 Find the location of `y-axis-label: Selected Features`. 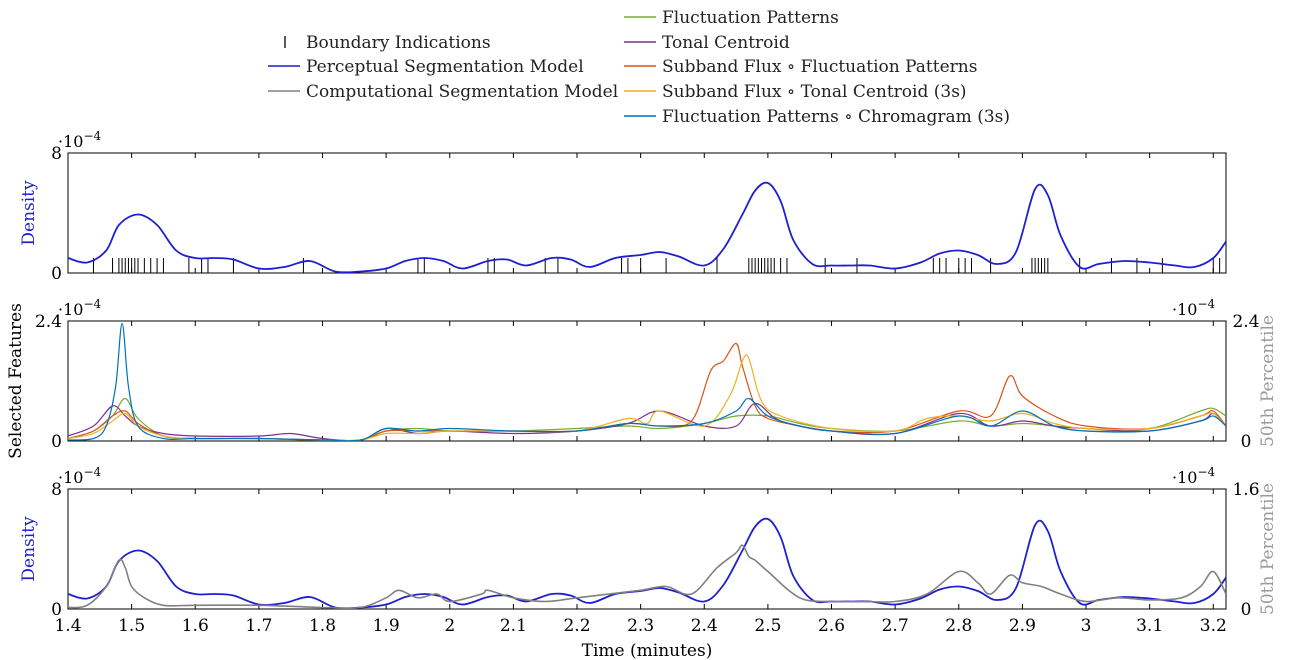

y-axis-label: Selected Features is located at coordinates (16, 381).